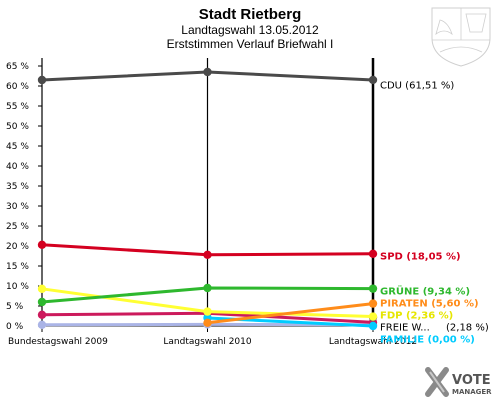  What do you see at coordinates (58, 342) in the screenshot?
I see `x-tick-label: Bundestagswahl 2009` at bounding box center [58, 342].